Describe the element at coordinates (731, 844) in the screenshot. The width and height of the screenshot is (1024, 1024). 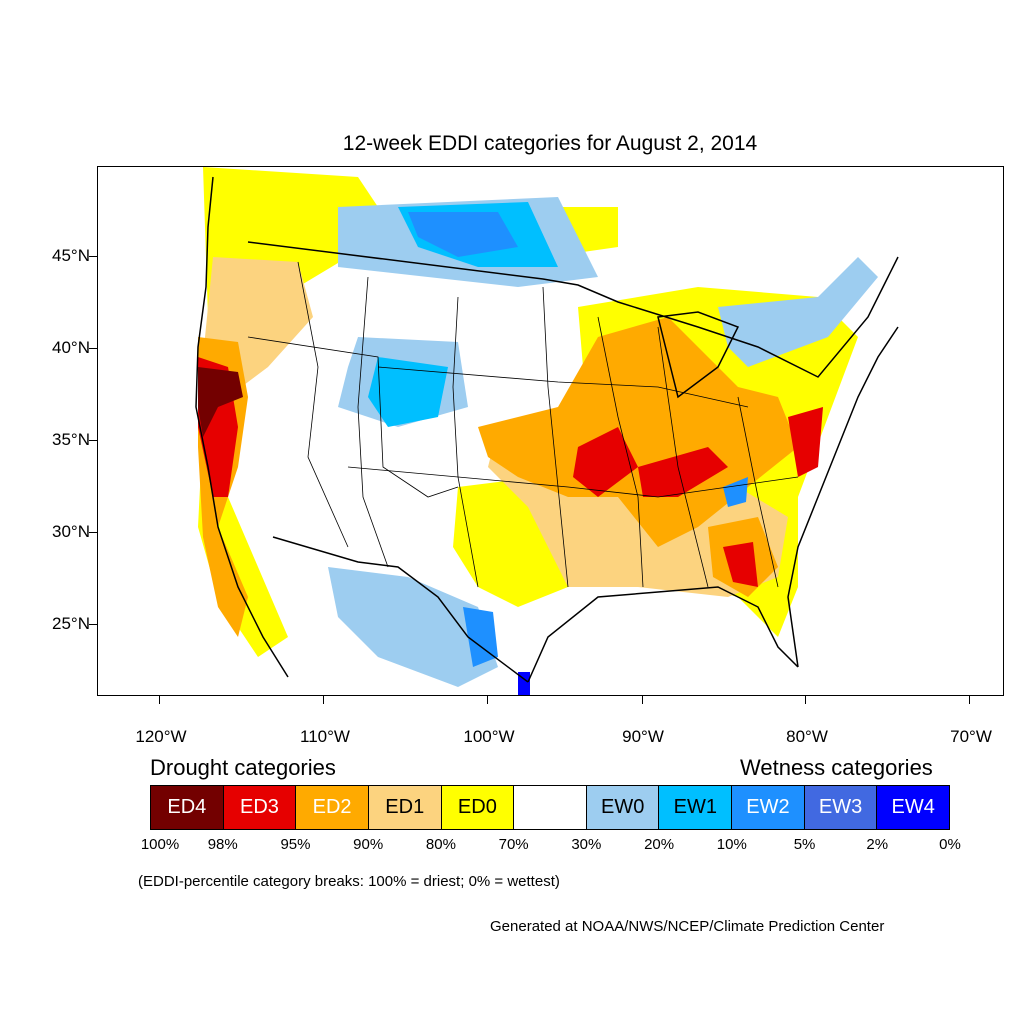
I see `legend-percentile-8: 10%` at that location.